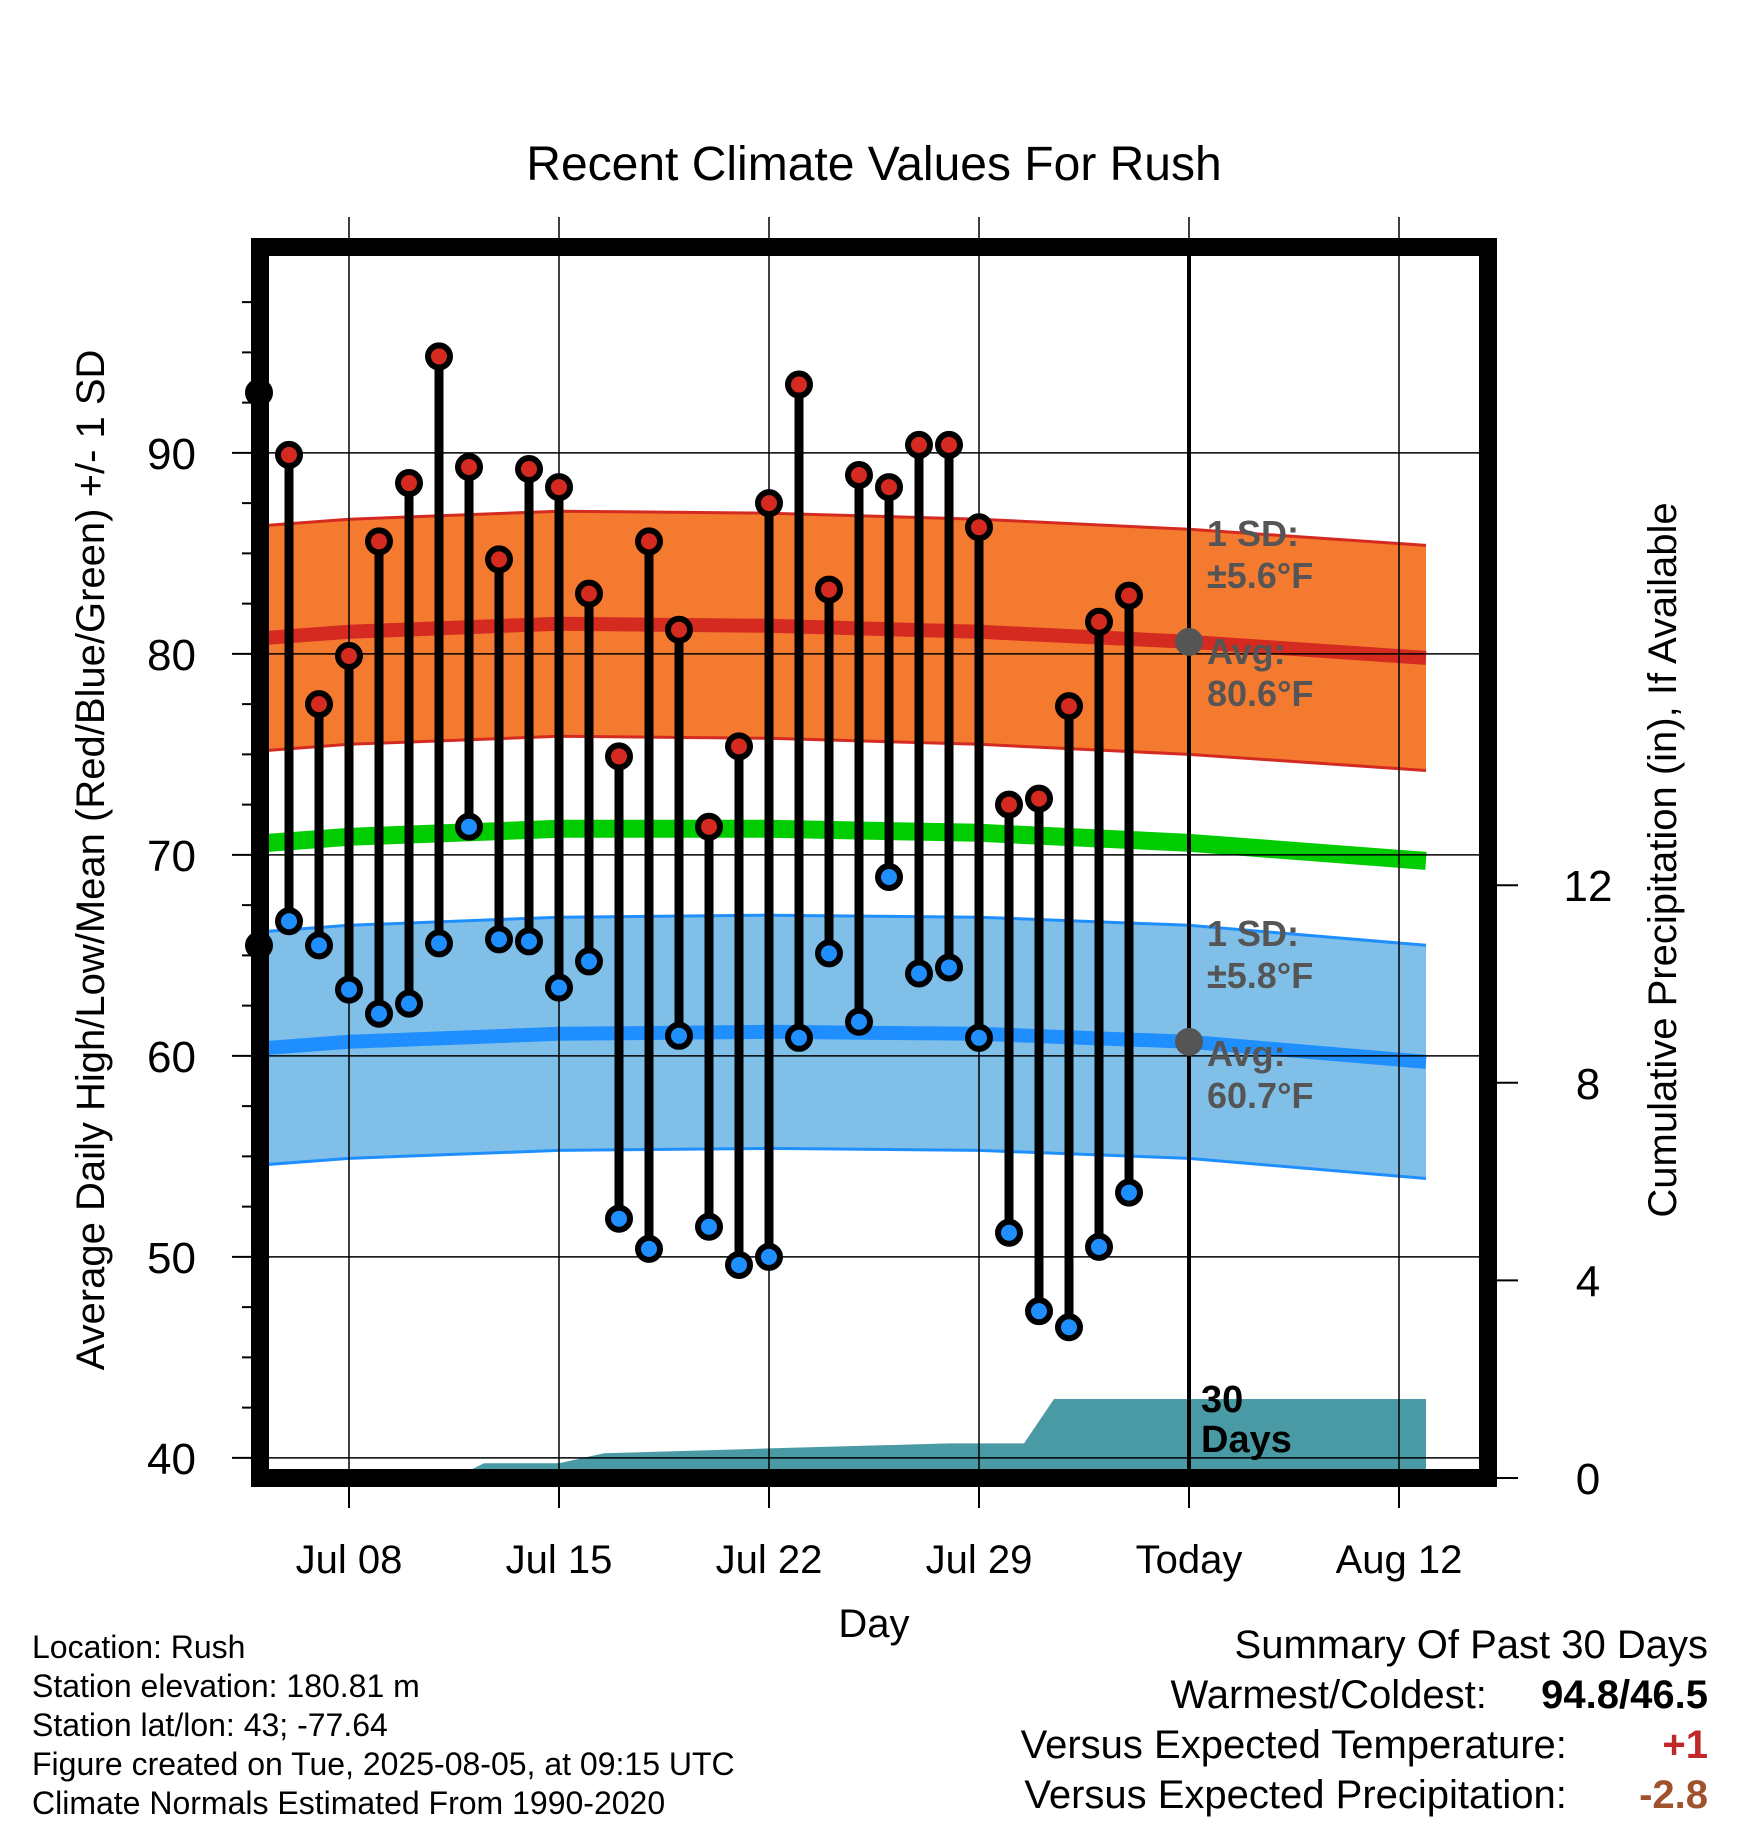  Describe the element at coordinates (171, 1057) in the screenshot. I see `y-tick-label: 60` at that location.